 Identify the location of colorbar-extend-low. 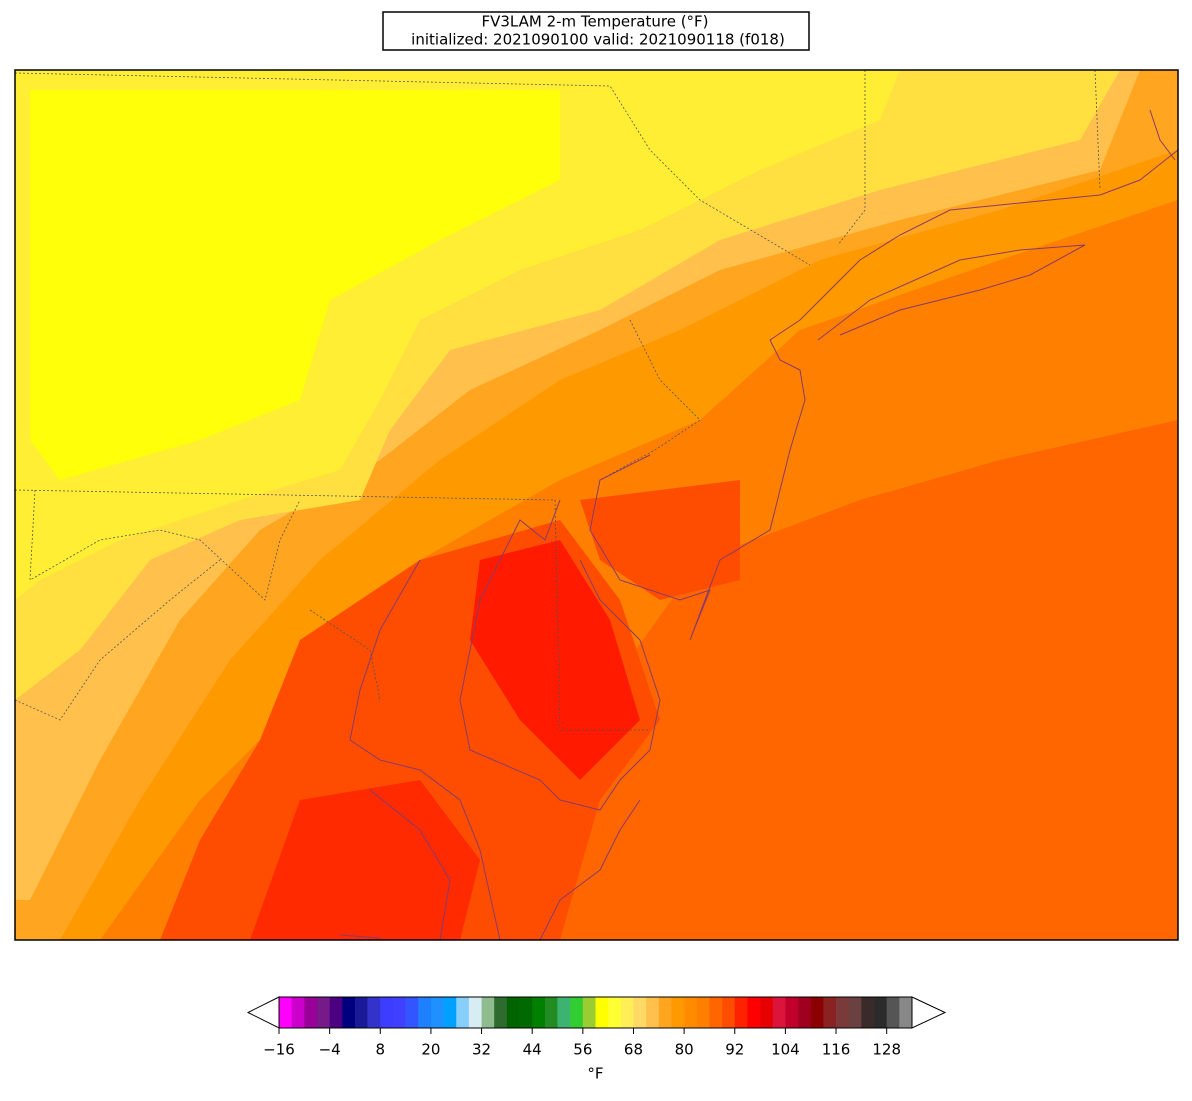
(263, 1012).